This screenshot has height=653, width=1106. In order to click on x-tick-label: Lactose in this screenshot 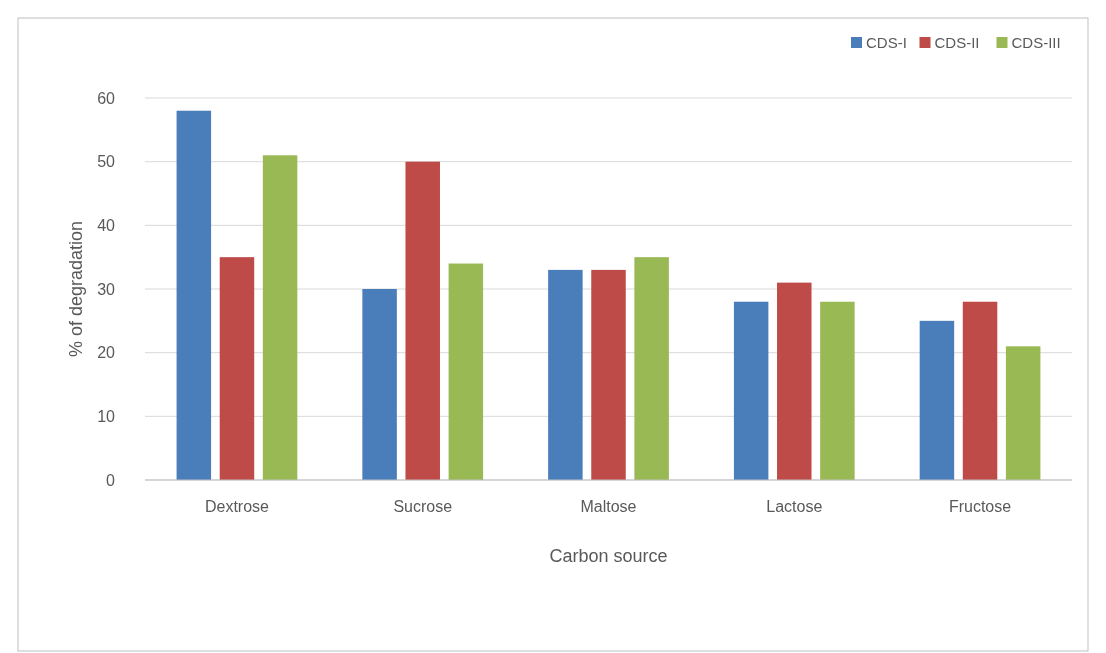, I will do `click(794, 506)`.